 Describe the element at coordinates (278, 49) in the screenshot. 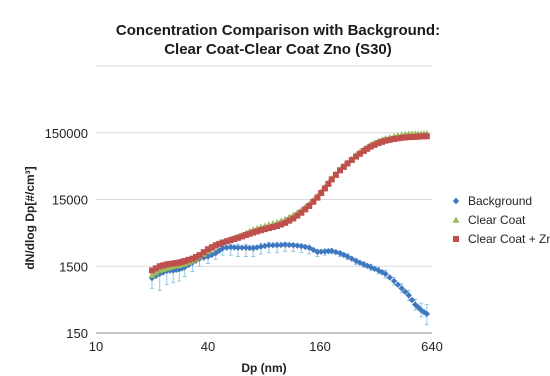

I see `chart-title-line-2: Clear Coat-Clear Coat Zno (S30)` at that location.